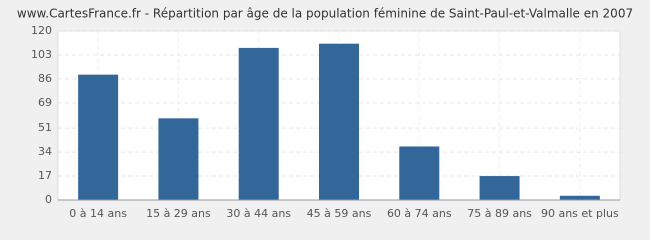 This screenshot has width=650, height=240. What do you see at coordinates (419, 213) in the screenshot?
I see `x-tick-label: 60 à 74 ans` at bounding box center [419, 213].